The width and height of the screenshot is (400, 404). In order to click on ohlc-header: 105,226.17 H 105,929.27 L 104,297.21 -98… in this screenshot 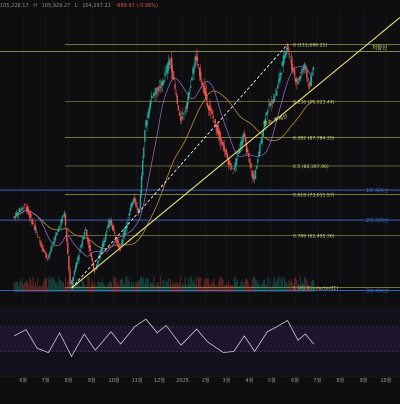, I will do `click(200, 6)`.